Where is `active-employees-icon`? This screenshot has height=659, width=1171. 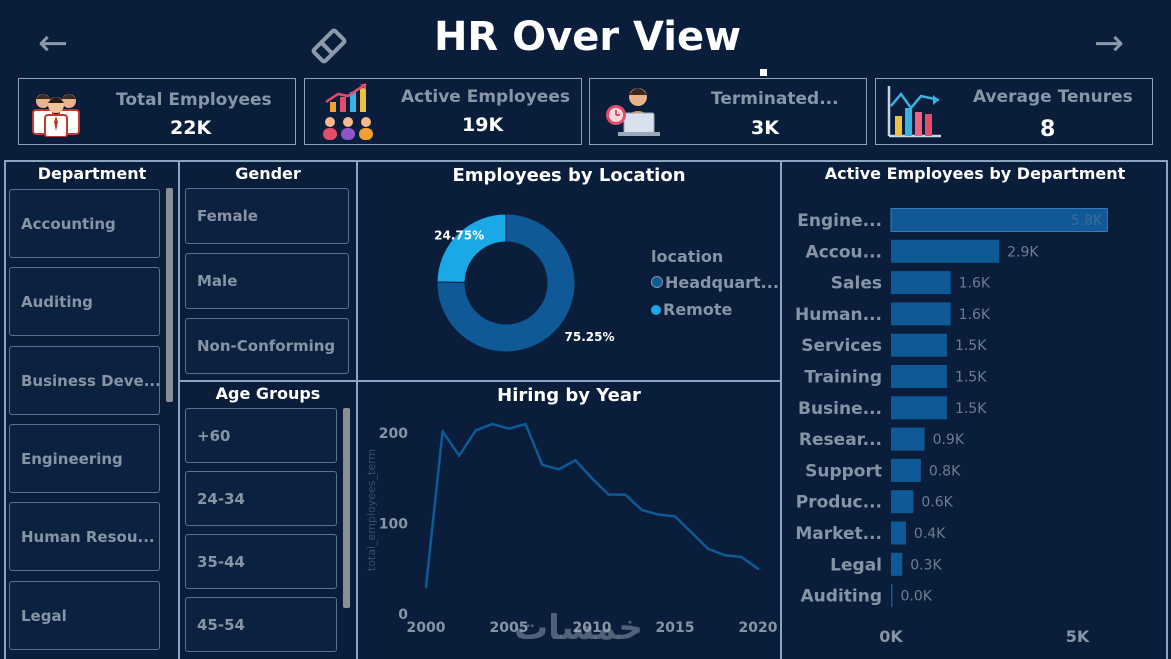
active-employees-icon is located at coordinates (348, 111).